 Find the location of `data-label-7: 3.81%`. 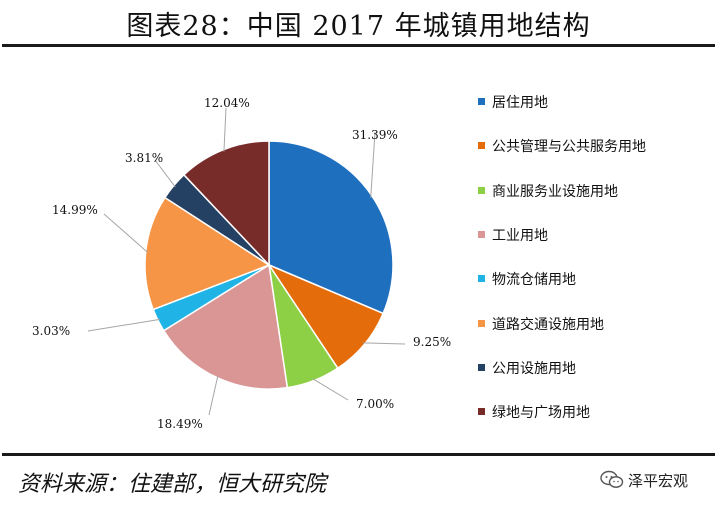

data-label-7: 3.81% is located at coordinates (144, 158).